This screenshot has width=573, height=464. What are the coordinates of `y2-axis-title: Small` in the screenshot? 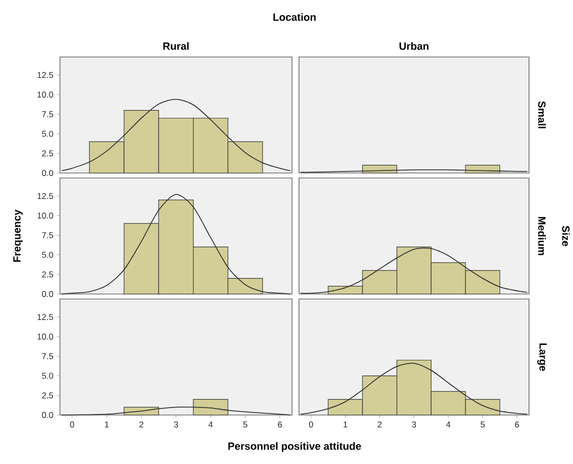 It's located at (542, 114).